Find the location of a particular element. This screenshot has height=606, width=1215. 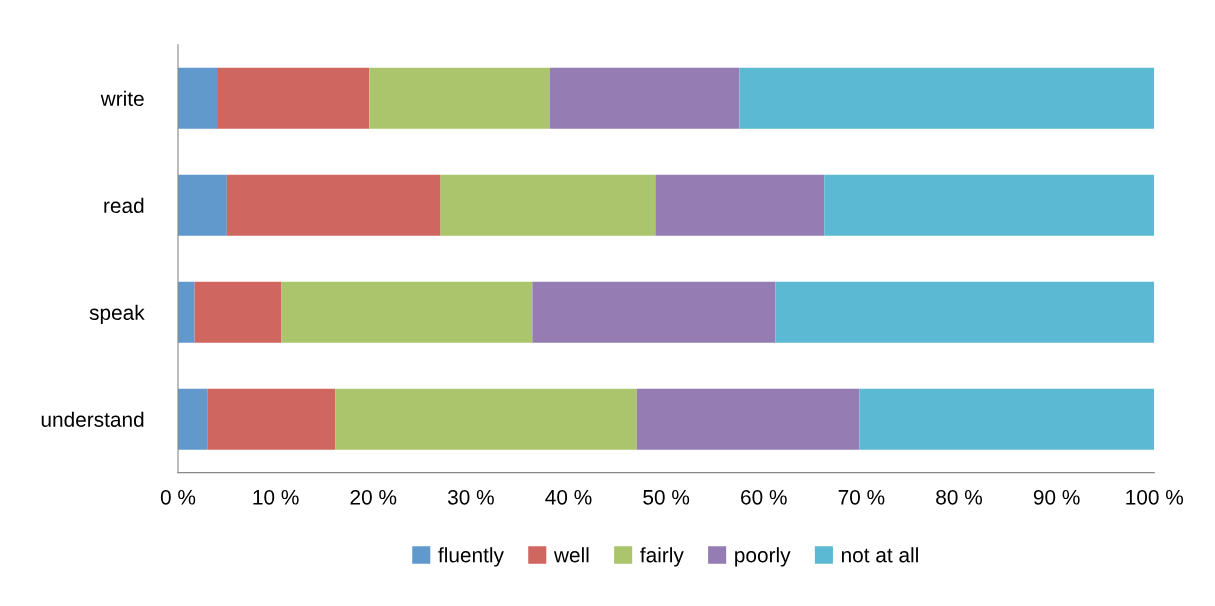

y-tick-label: write is located at coordinates (122, 98).